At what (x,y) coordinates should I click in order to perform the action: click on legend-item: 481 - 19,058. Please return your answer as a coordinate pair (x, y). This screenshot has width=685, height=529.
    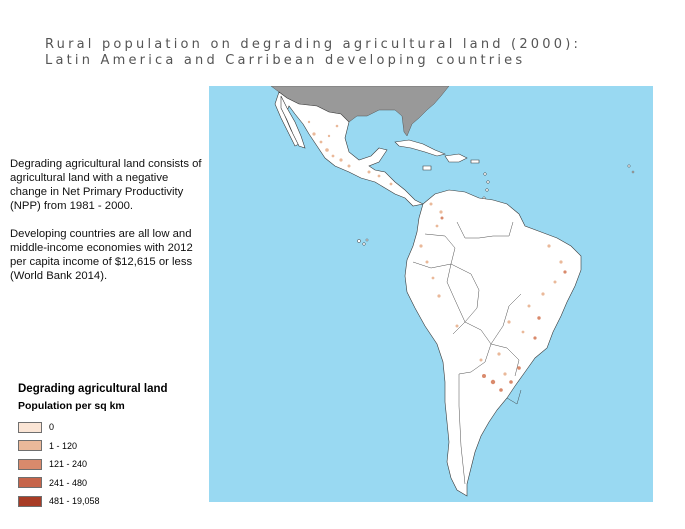
    Looking at the image, I should click on (93, 501).